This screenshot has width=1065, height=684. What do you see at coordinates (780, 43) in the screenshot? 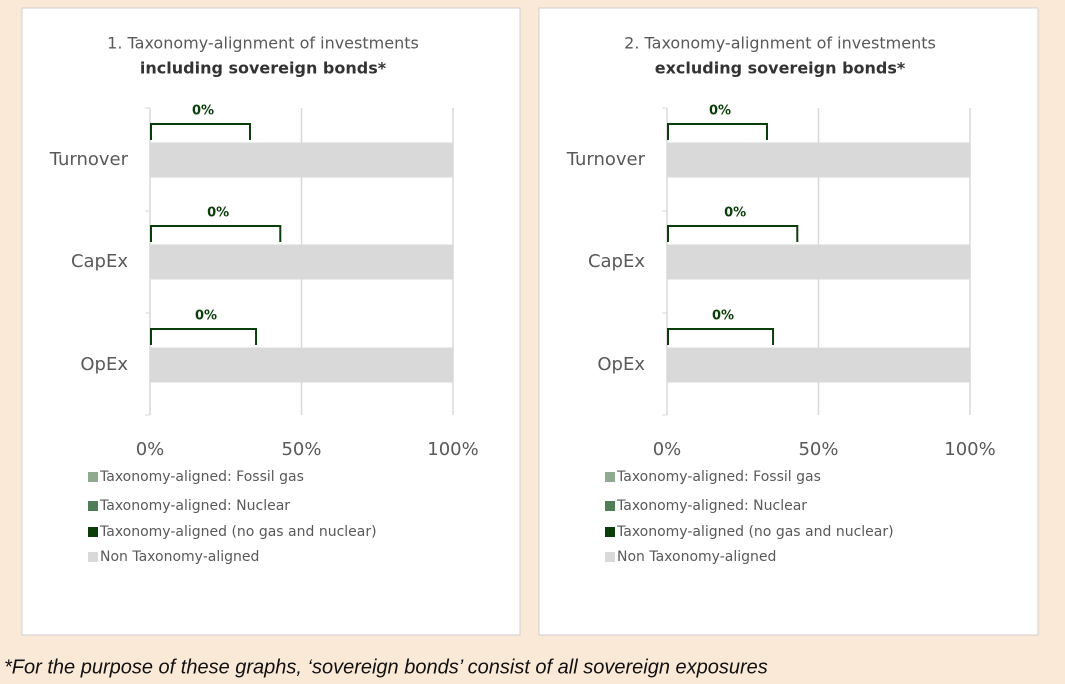
I see `chart-title: 2. Taxonomy-alignment of investments` at bounding box center [780, 43].